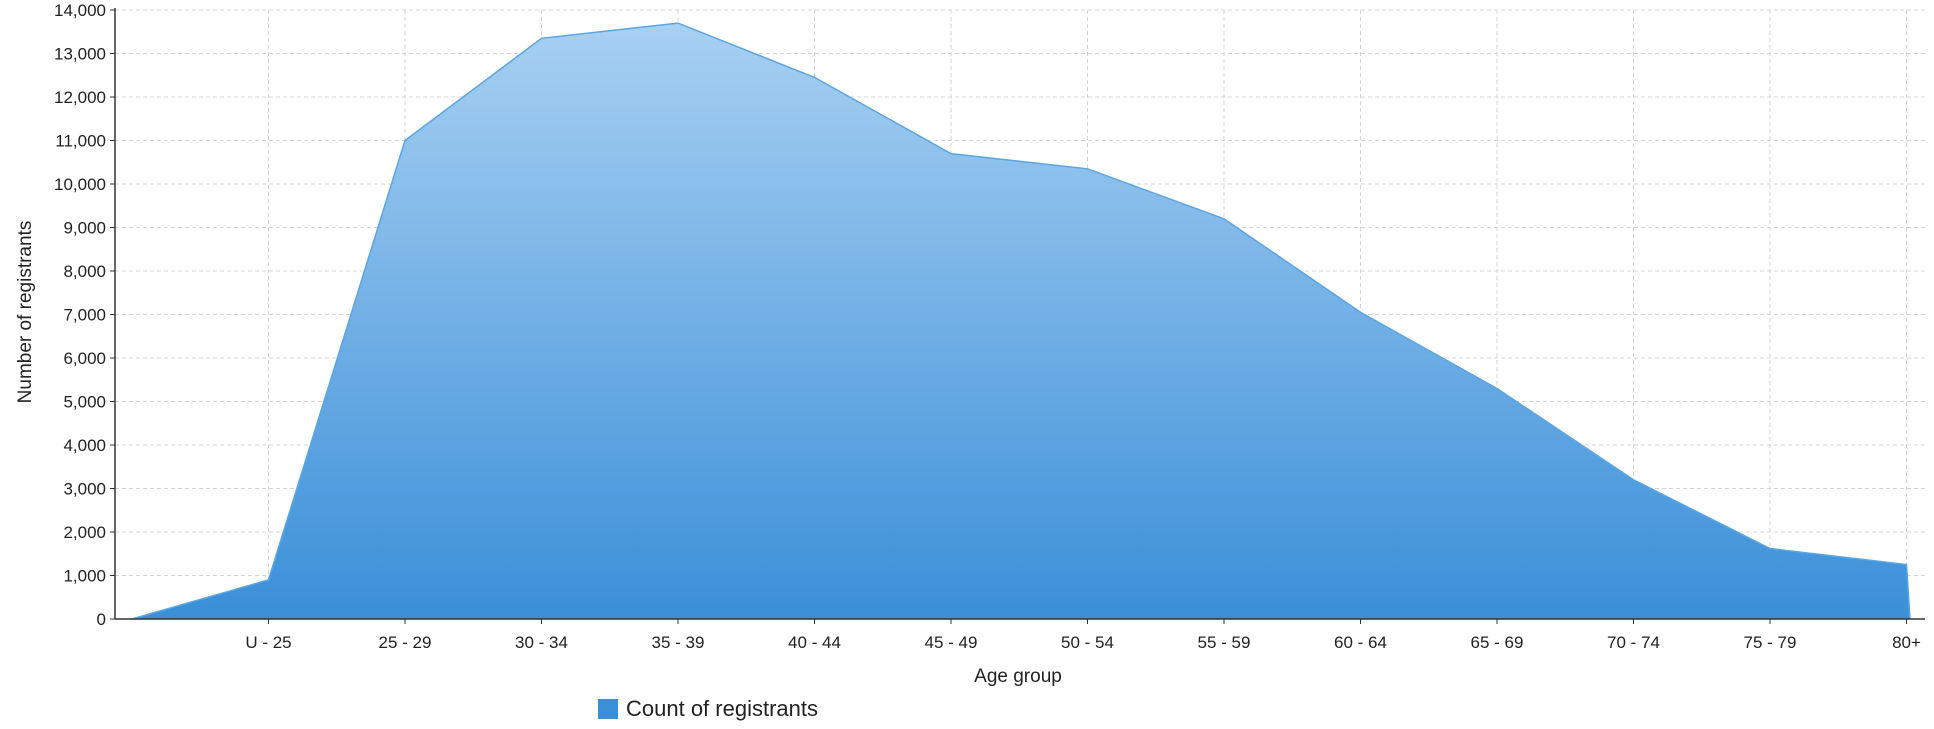 The height and width of the screenshot is (729, 1934). Describe the element at coordinates (1360, 642) in the screenshot. I see `x-tick-label: 60 - 64` at that location.